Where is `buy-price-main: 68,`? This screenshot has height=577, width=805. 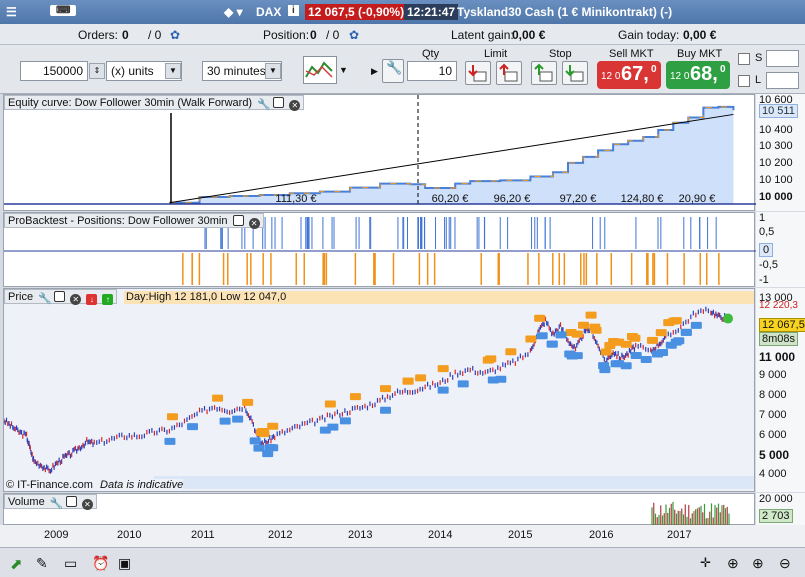
buy-price-main: 68, is located at coordinates (704, 74).